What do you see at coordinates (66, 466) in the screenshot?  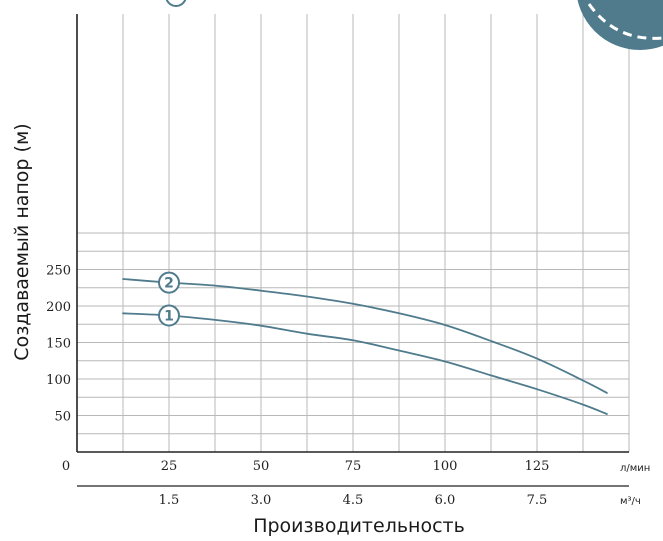 I see `x-origin-label: 0` at bounding box center [66, 466].